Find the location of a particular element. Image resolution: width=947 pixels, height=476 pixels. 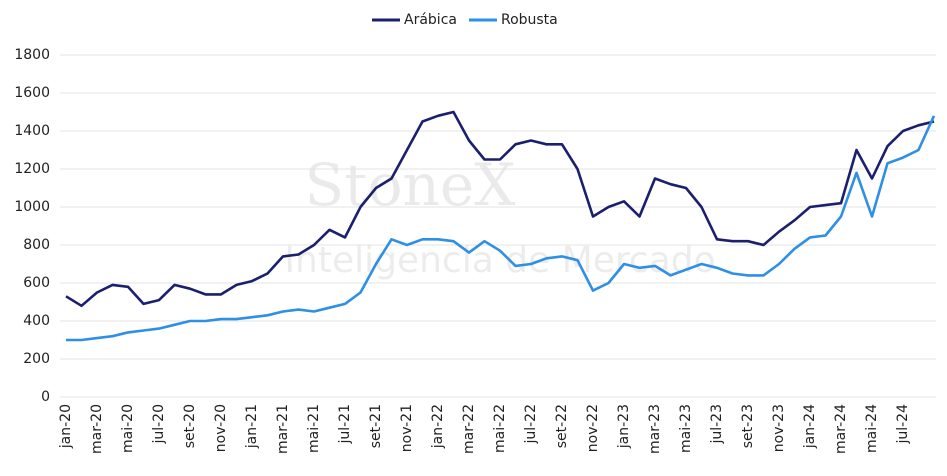

x-tick-label: mai-20 is located at coordinates (128, 428).